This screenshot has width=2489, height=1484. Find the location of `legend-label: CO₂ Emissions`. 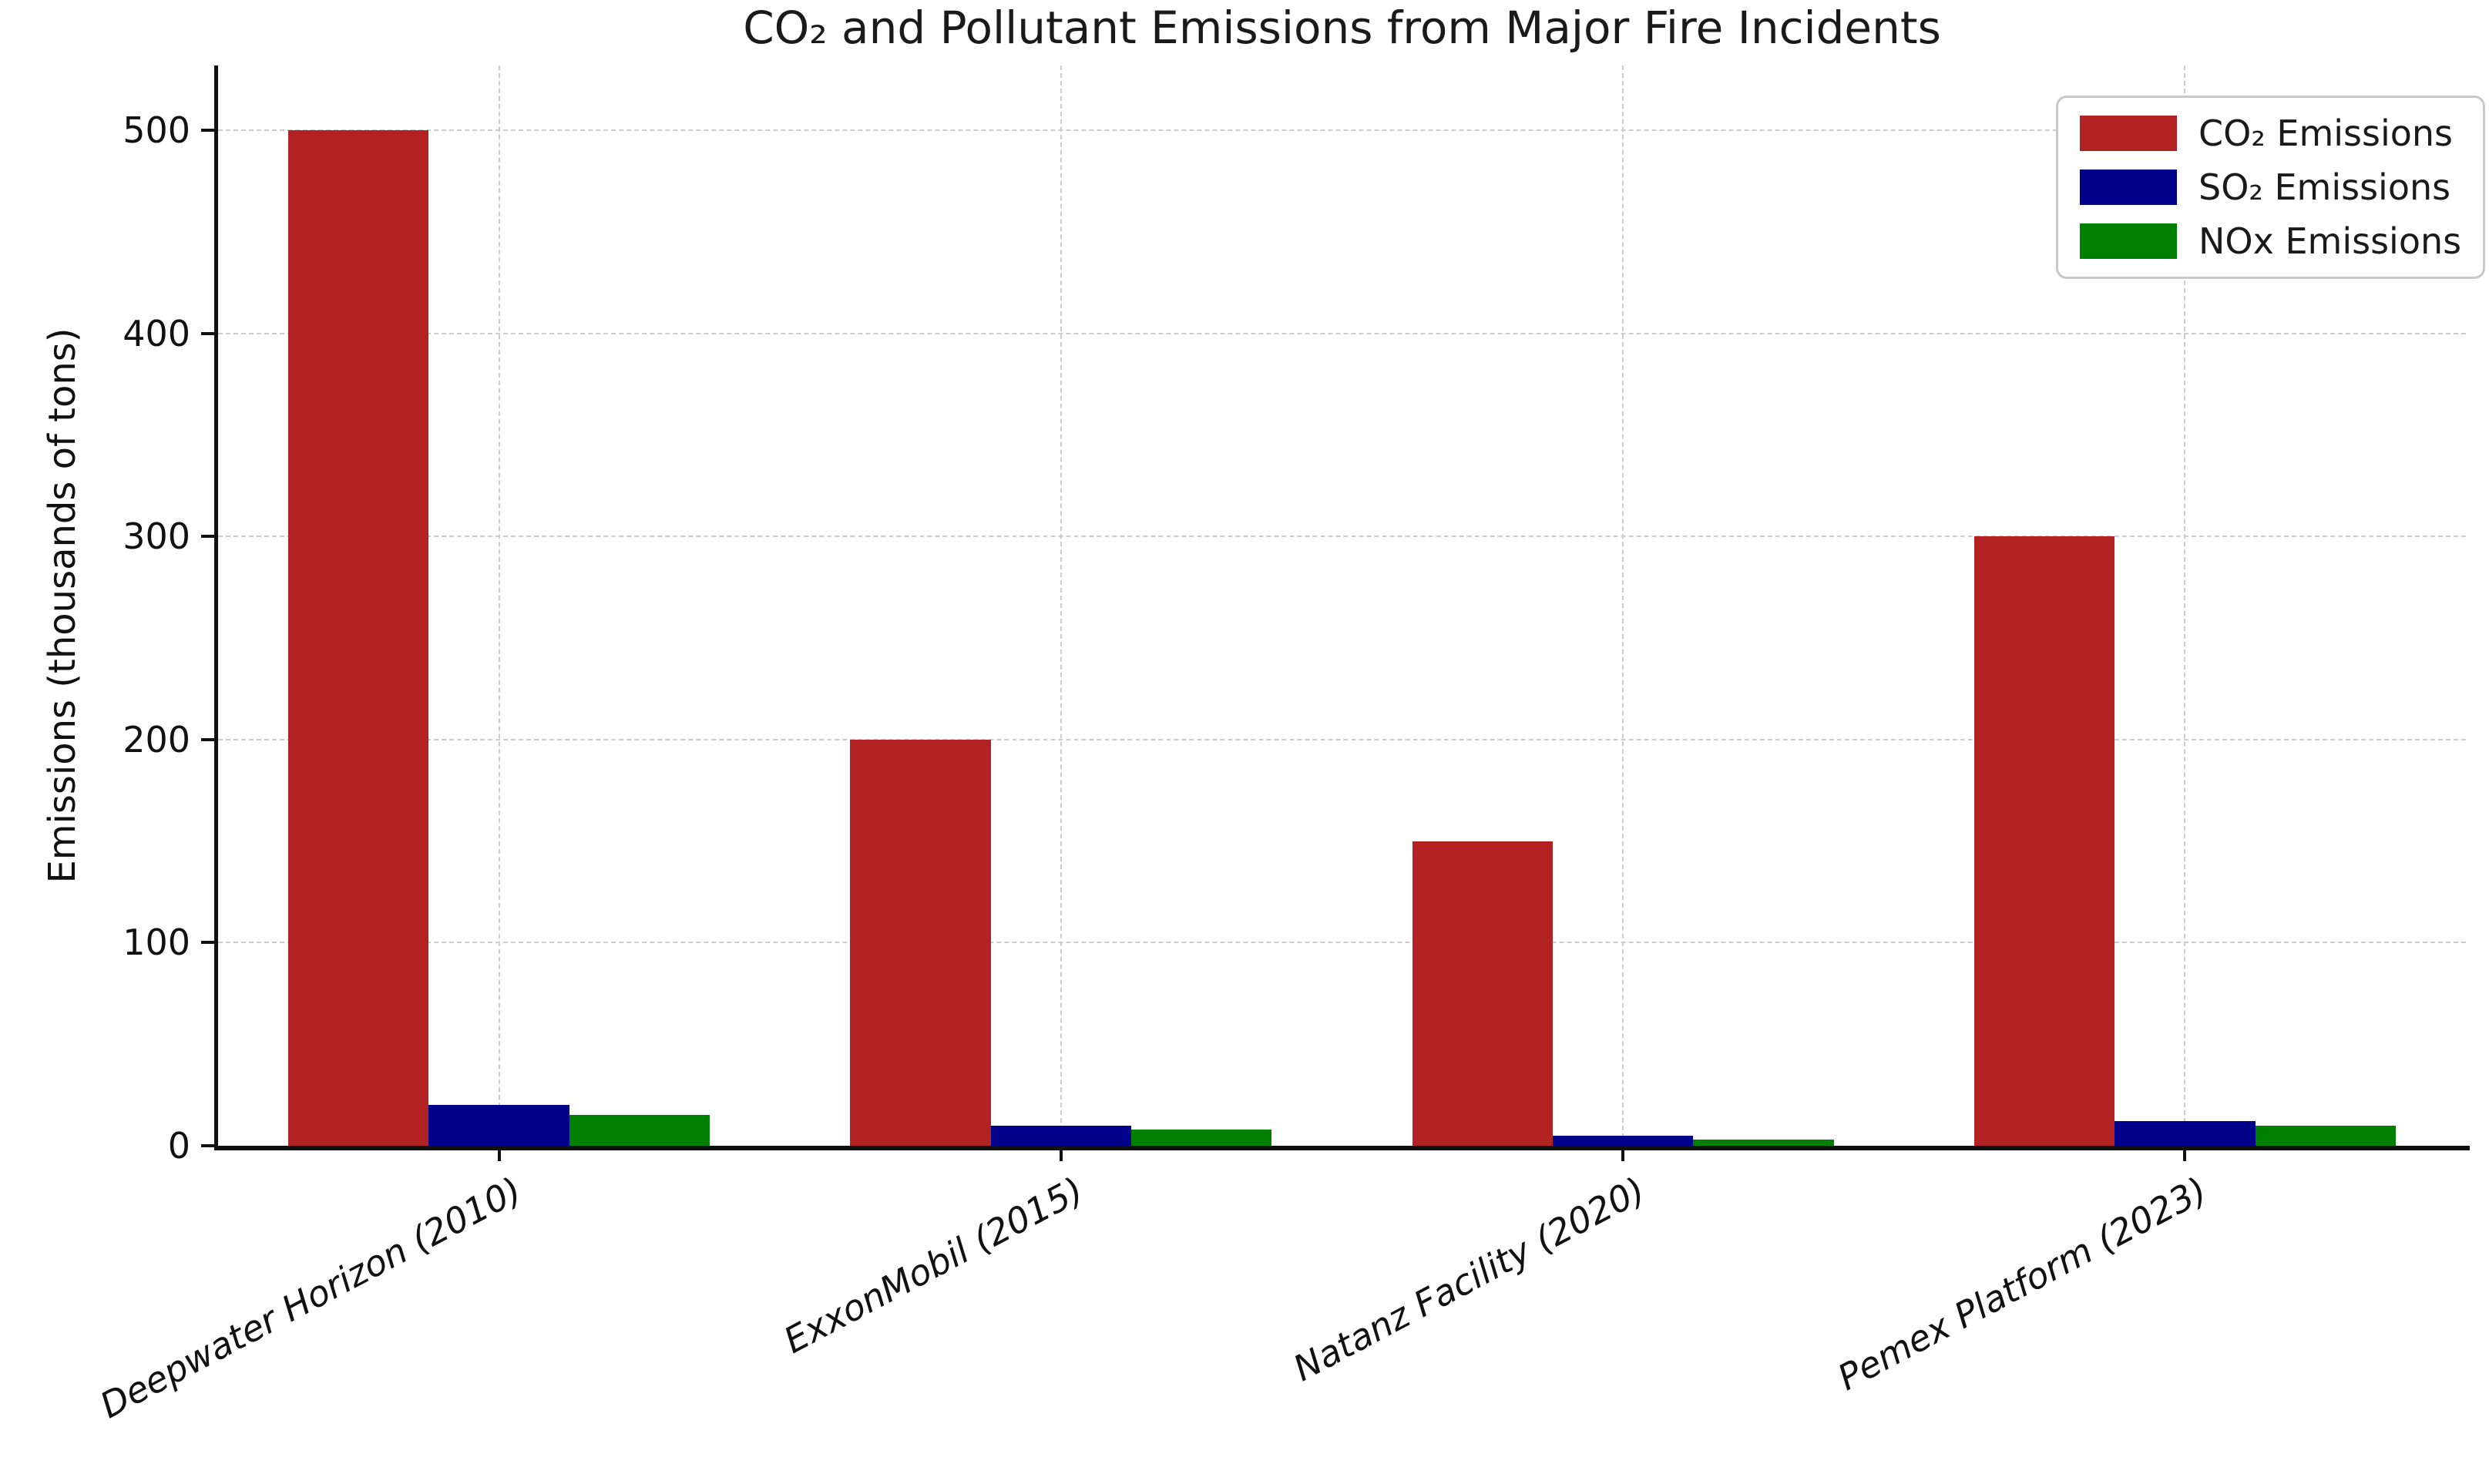

legend-label: CO₂ Emissions is located at coordinates (2326, 133).